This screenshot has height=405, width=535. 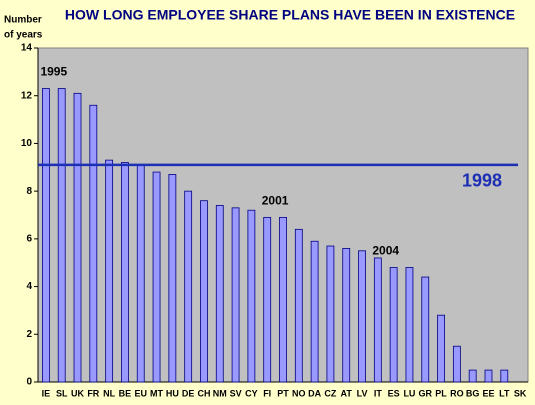 I want to click on x-tick-label: NO, so click(x=299, y=393).